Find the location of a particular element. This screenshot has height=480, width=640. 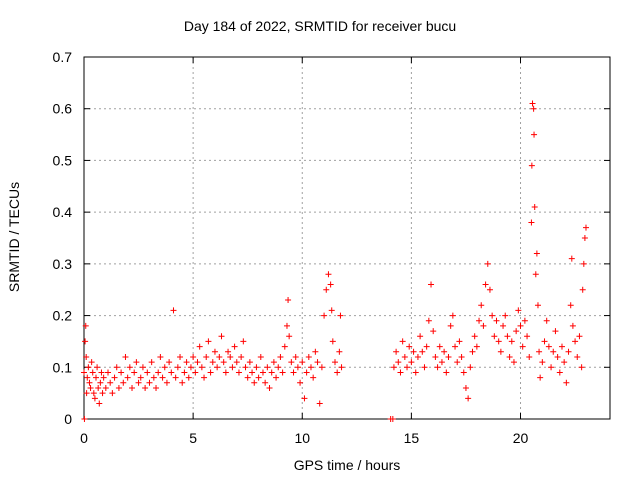

y-axis-label: SRMTID / TECUs is located at coordinates (14, 237).